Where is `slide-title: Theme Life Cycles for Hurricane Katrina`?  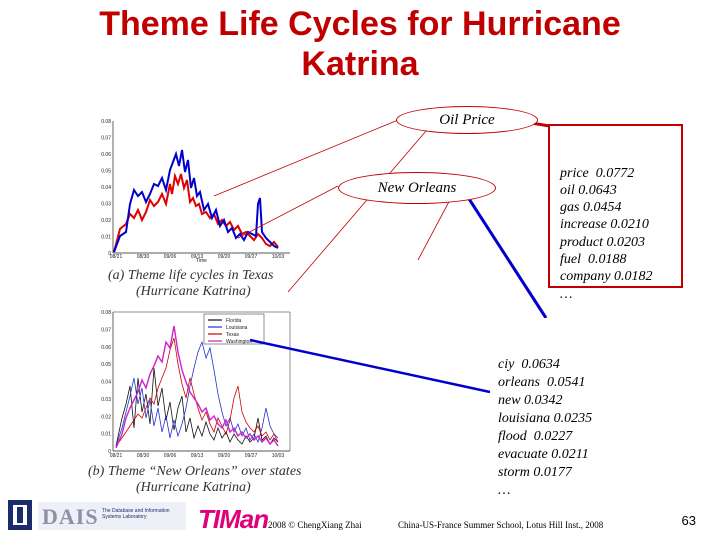
slide-title: Theme Life Cycles for Hurricane Katrina is located at coordinates (360, 44).